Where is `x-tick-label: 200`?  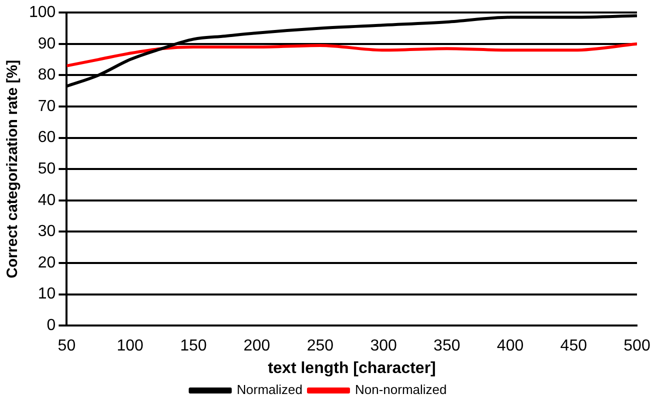
x-tick-label: 200 is located at coordinates (256, 346).